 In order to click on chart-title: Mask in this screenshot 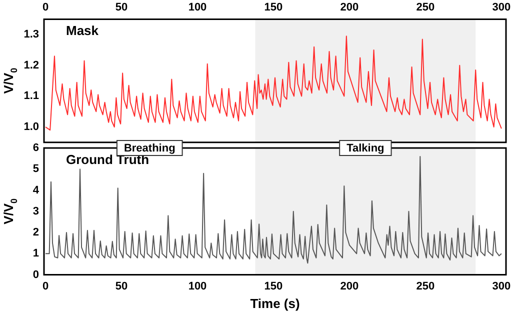, I will do `click(83, 30)`.